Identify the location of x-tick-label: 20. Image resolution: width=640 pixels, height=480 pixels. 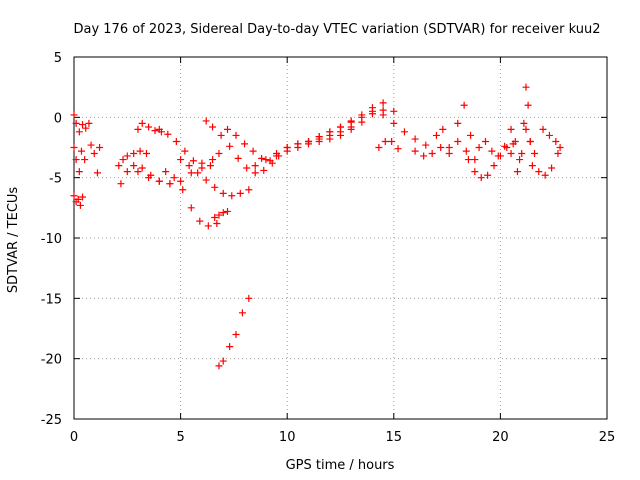
(500, 437).